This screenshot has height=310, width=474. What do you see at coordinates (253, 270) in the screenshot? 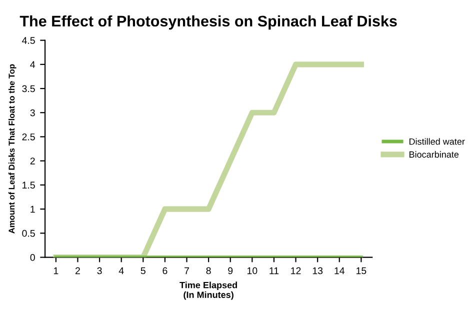
I see `x-tick-label: 10` at bounding box center [253, 270].